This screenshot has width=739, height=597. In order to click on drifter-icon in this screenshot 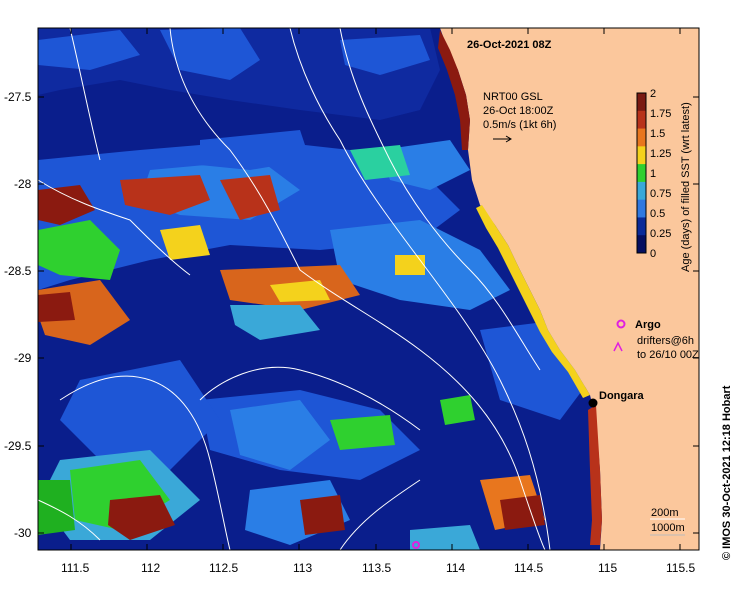, I will do `click(618, 346)`.